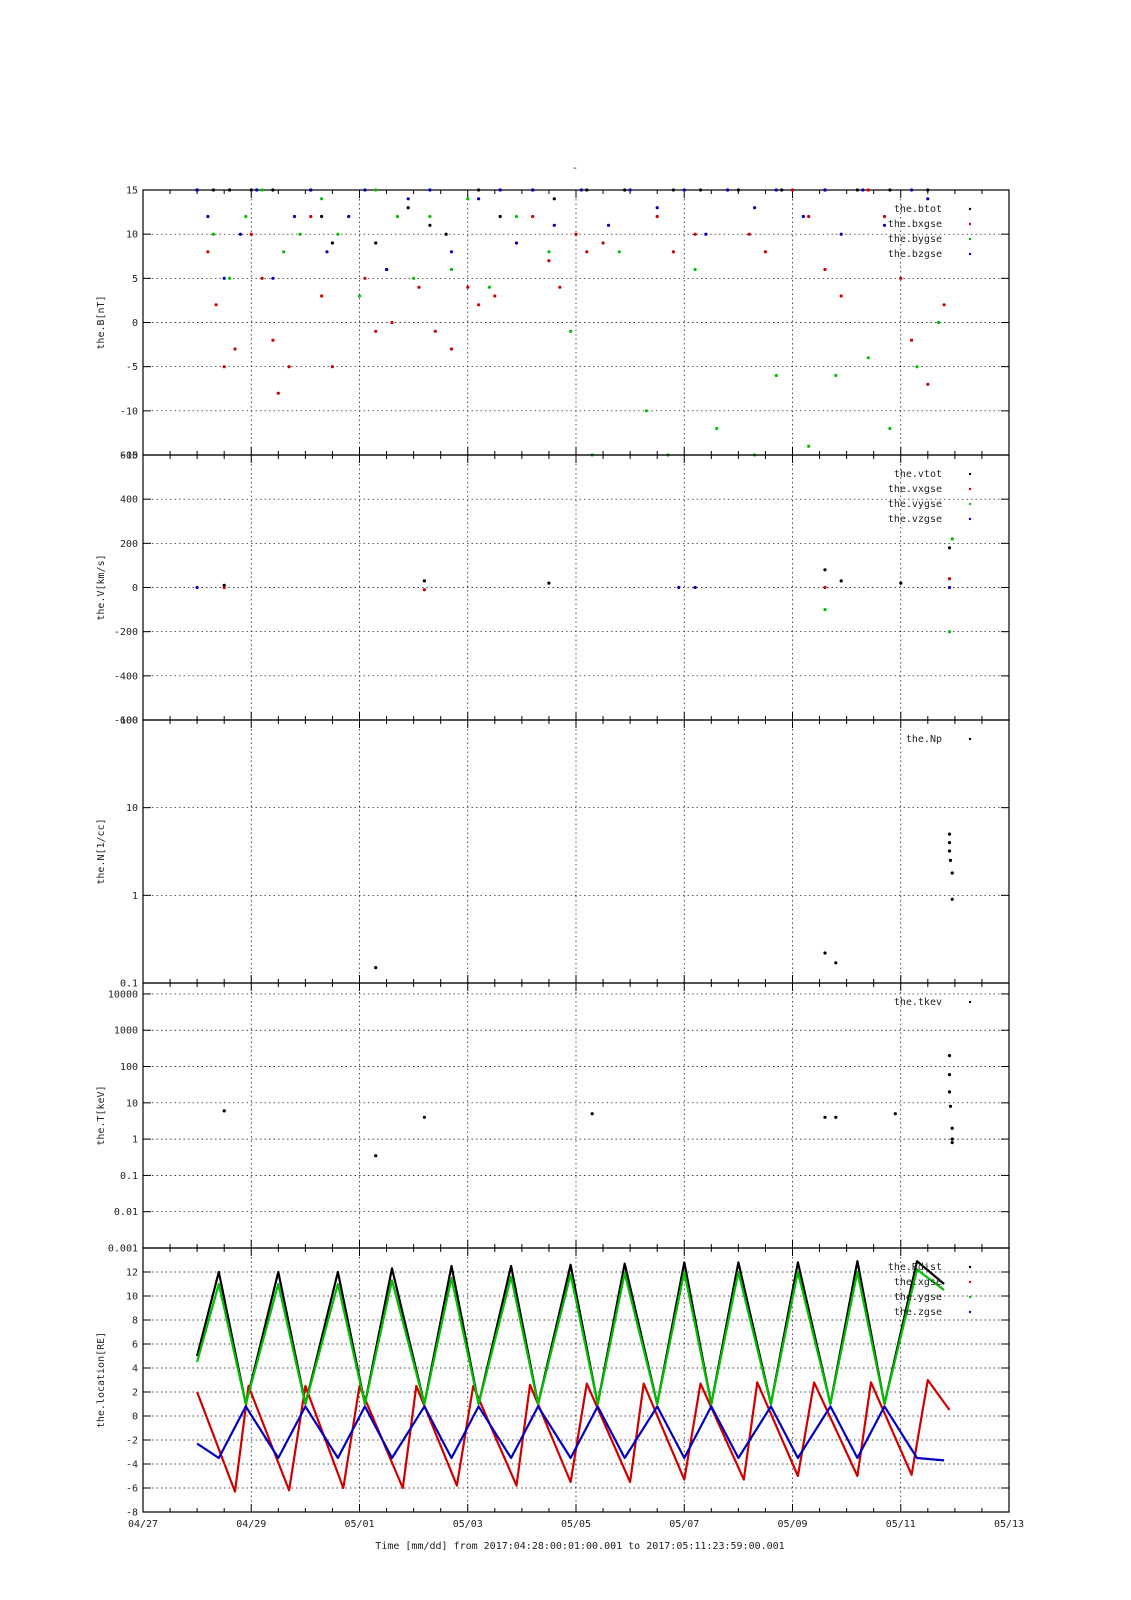 The height and width of the screenshot is (1600, 1131). What do you see at coordinates (129, 500) in the screenshot?
I see `y-tick-label: 400` at bounding box center [129, 500].